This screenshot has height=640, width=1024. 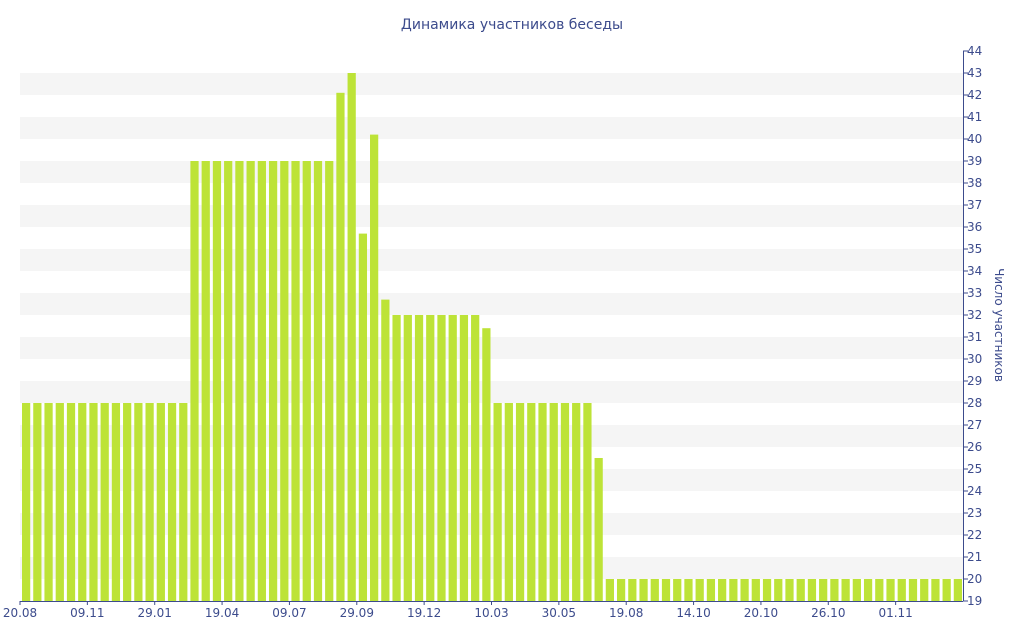 What do you see at coordinates (20, 613) in the screenshot?
I see `x-tick-label: 20.08` at bounding box center [20, 613].